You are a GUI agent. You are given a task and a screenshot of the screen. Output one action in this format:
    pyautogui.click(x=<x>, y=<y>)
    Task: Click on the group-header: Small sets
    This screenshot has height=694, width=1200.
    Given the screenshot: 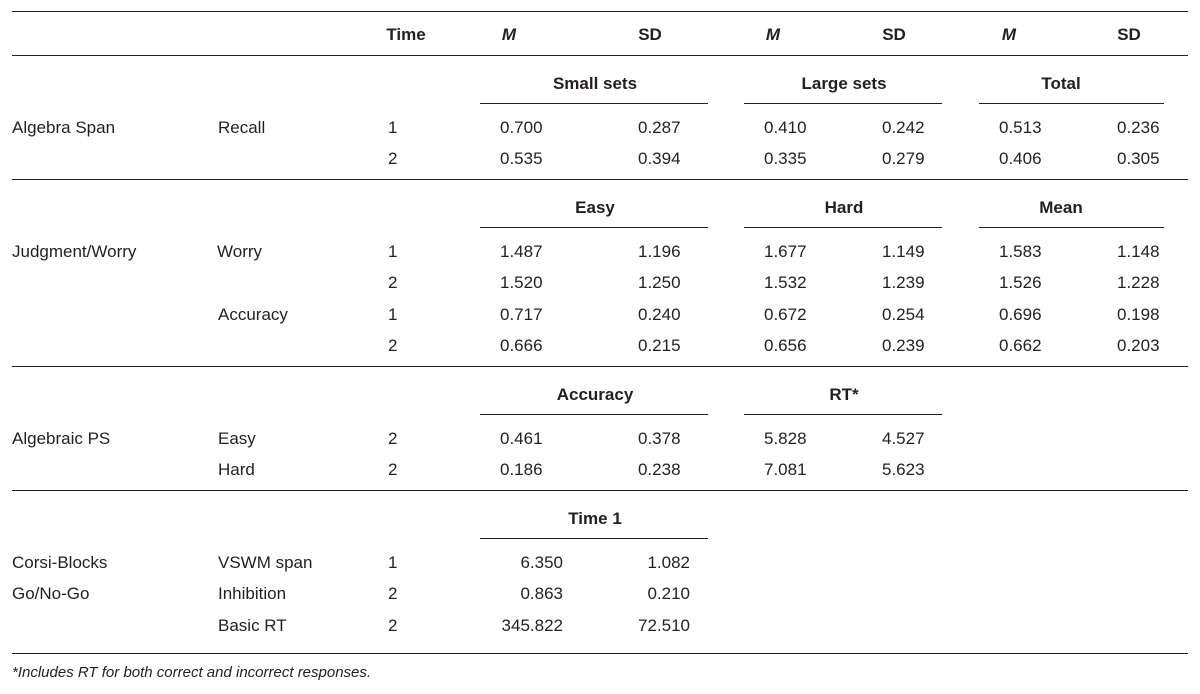 What is the action you would take?
    pyautogui.click(x=595, y=83)
    